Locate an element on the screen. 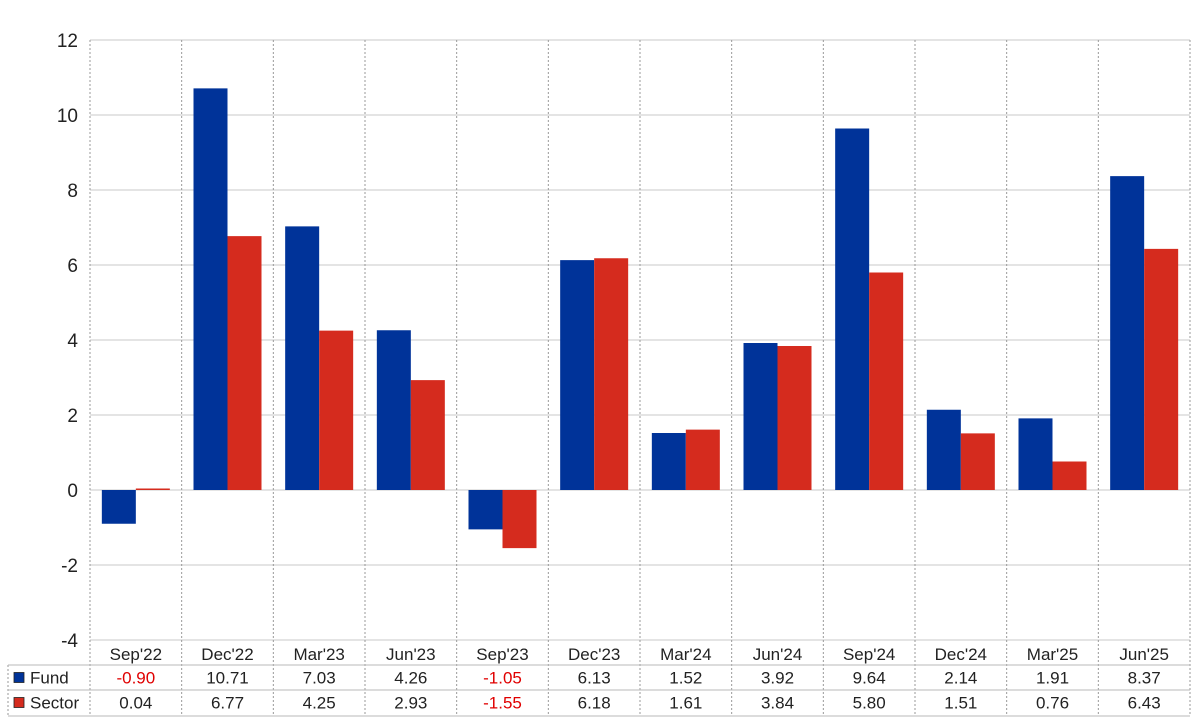 The height and width of the screenshot is (720, 1200). category-label: Sep'23 is located at coordinates (502, 654).